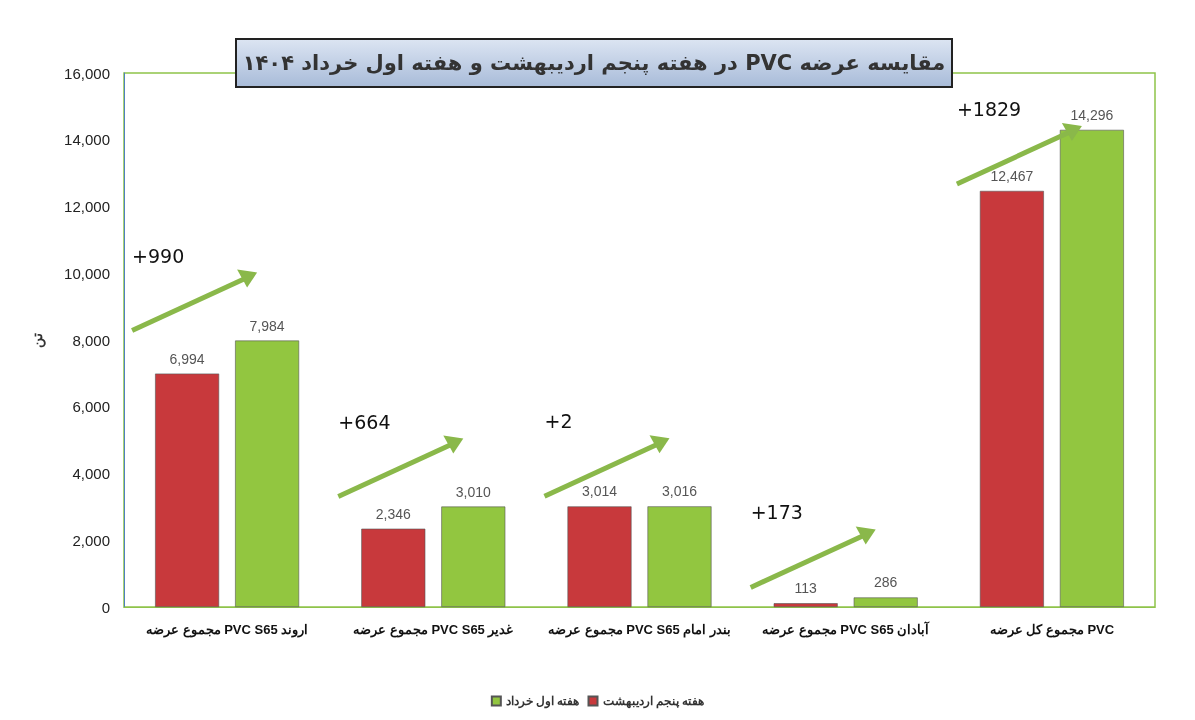 This screenshot has height=720, width=1195. What do you see at coordinates (267, 325) in the screenshot?
I see `data-label: 7,984` at bounding box center [267, 325].